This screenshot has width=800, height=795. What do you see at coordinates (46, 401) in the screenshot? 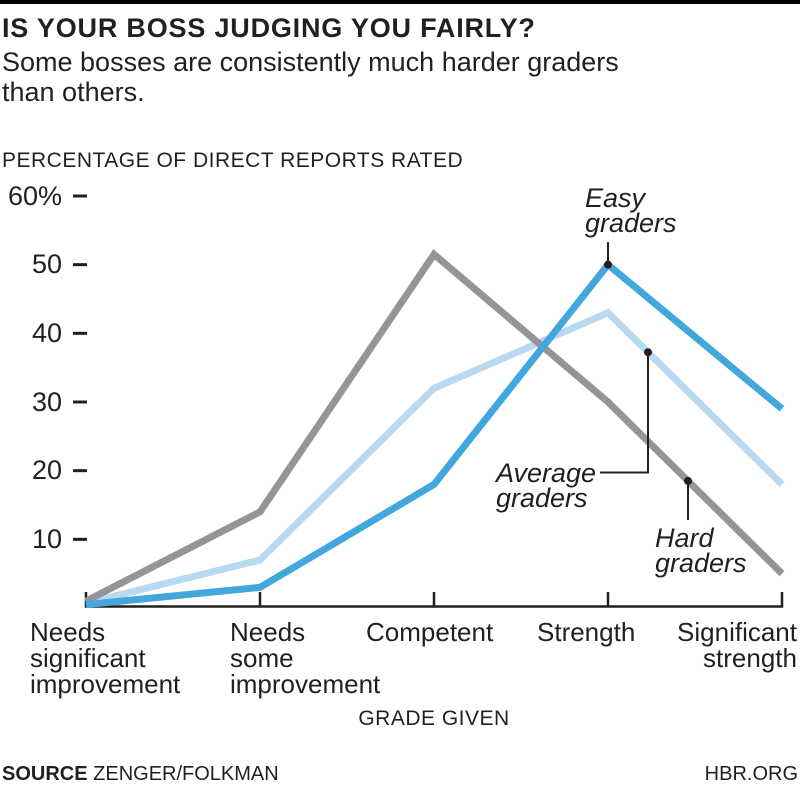
I see `y-tick-label: 30` at bounding box center [46, 401].